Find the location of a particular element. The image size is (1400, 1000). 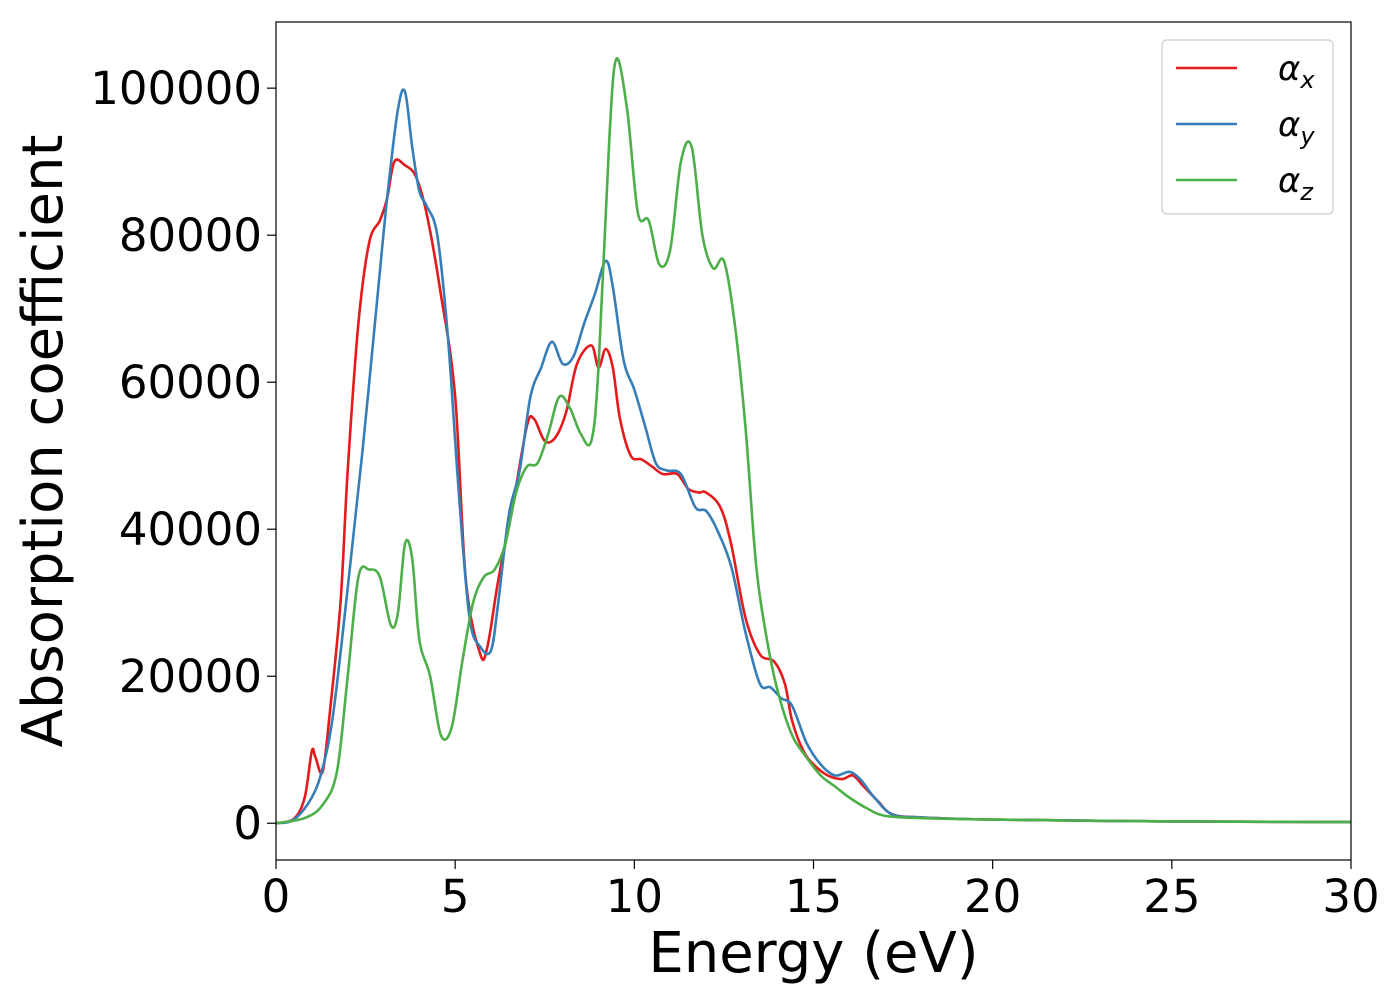

y-tick-label: 0 is located at coordinates (247, 823).